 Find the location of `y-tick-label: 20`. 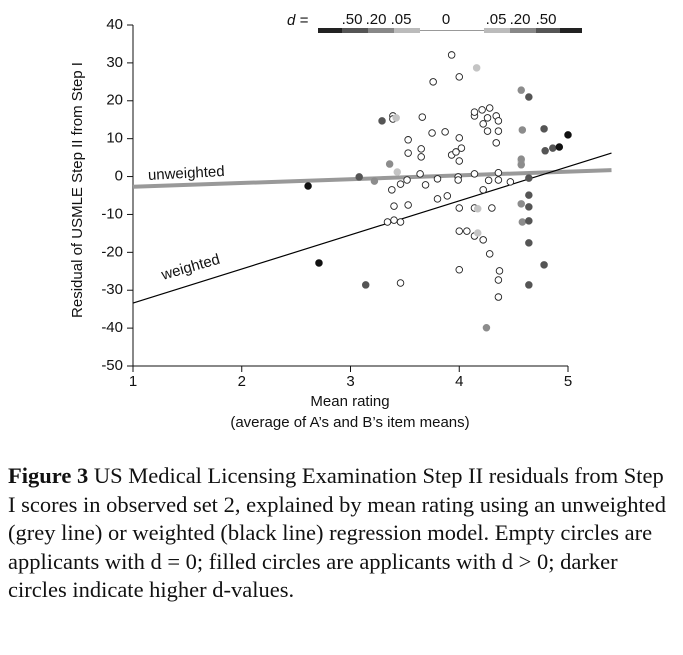

y-tick-label: 20 is located at coordinates (114, 100).